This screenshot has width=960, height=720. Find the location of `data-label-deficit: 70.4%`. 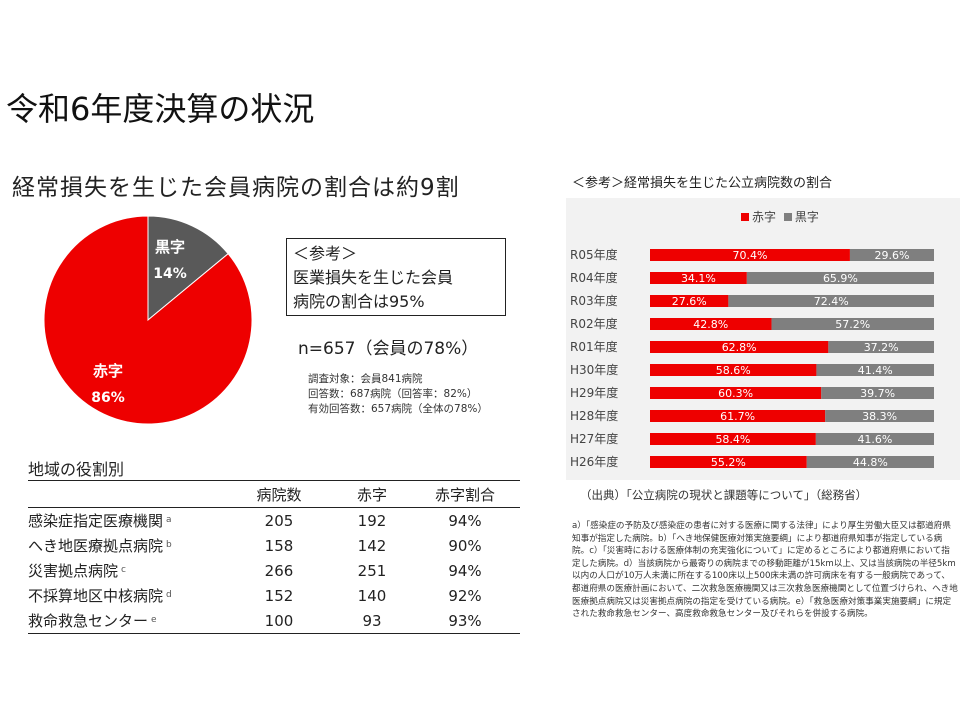

data-label-deficit: 70.4% is located at coordinates (749, 255).